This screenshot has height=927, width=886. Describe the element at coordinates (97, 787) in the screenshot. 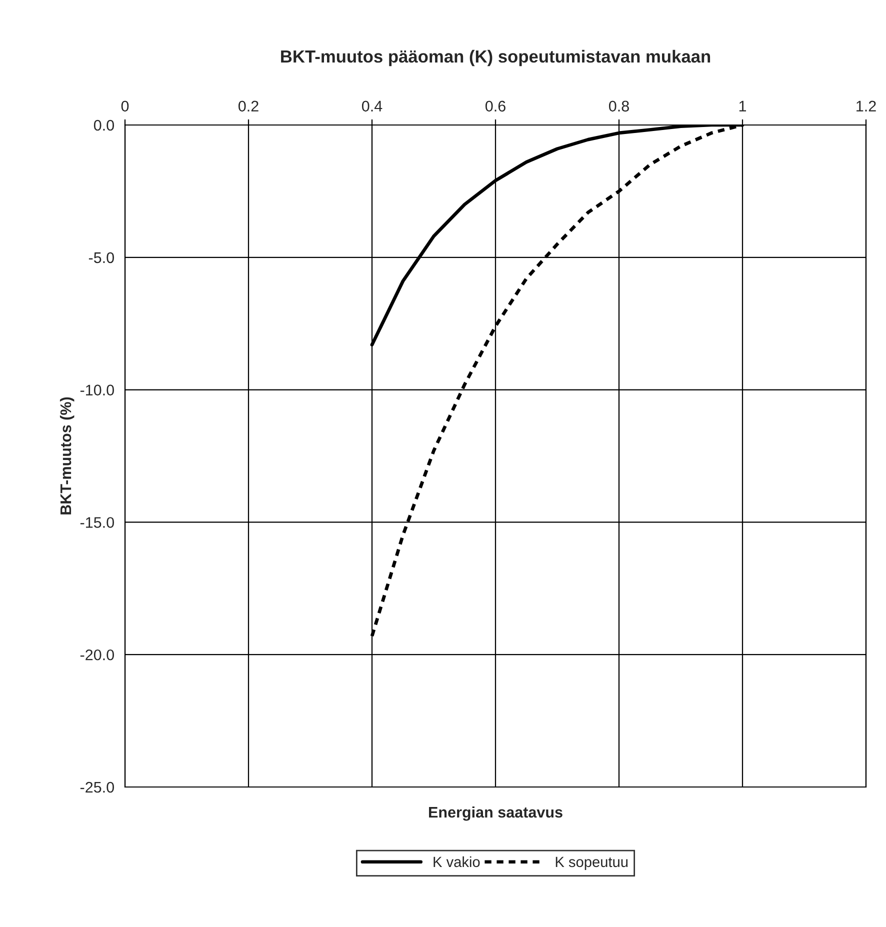

I see `y-tick-label: -25.0` at that location.